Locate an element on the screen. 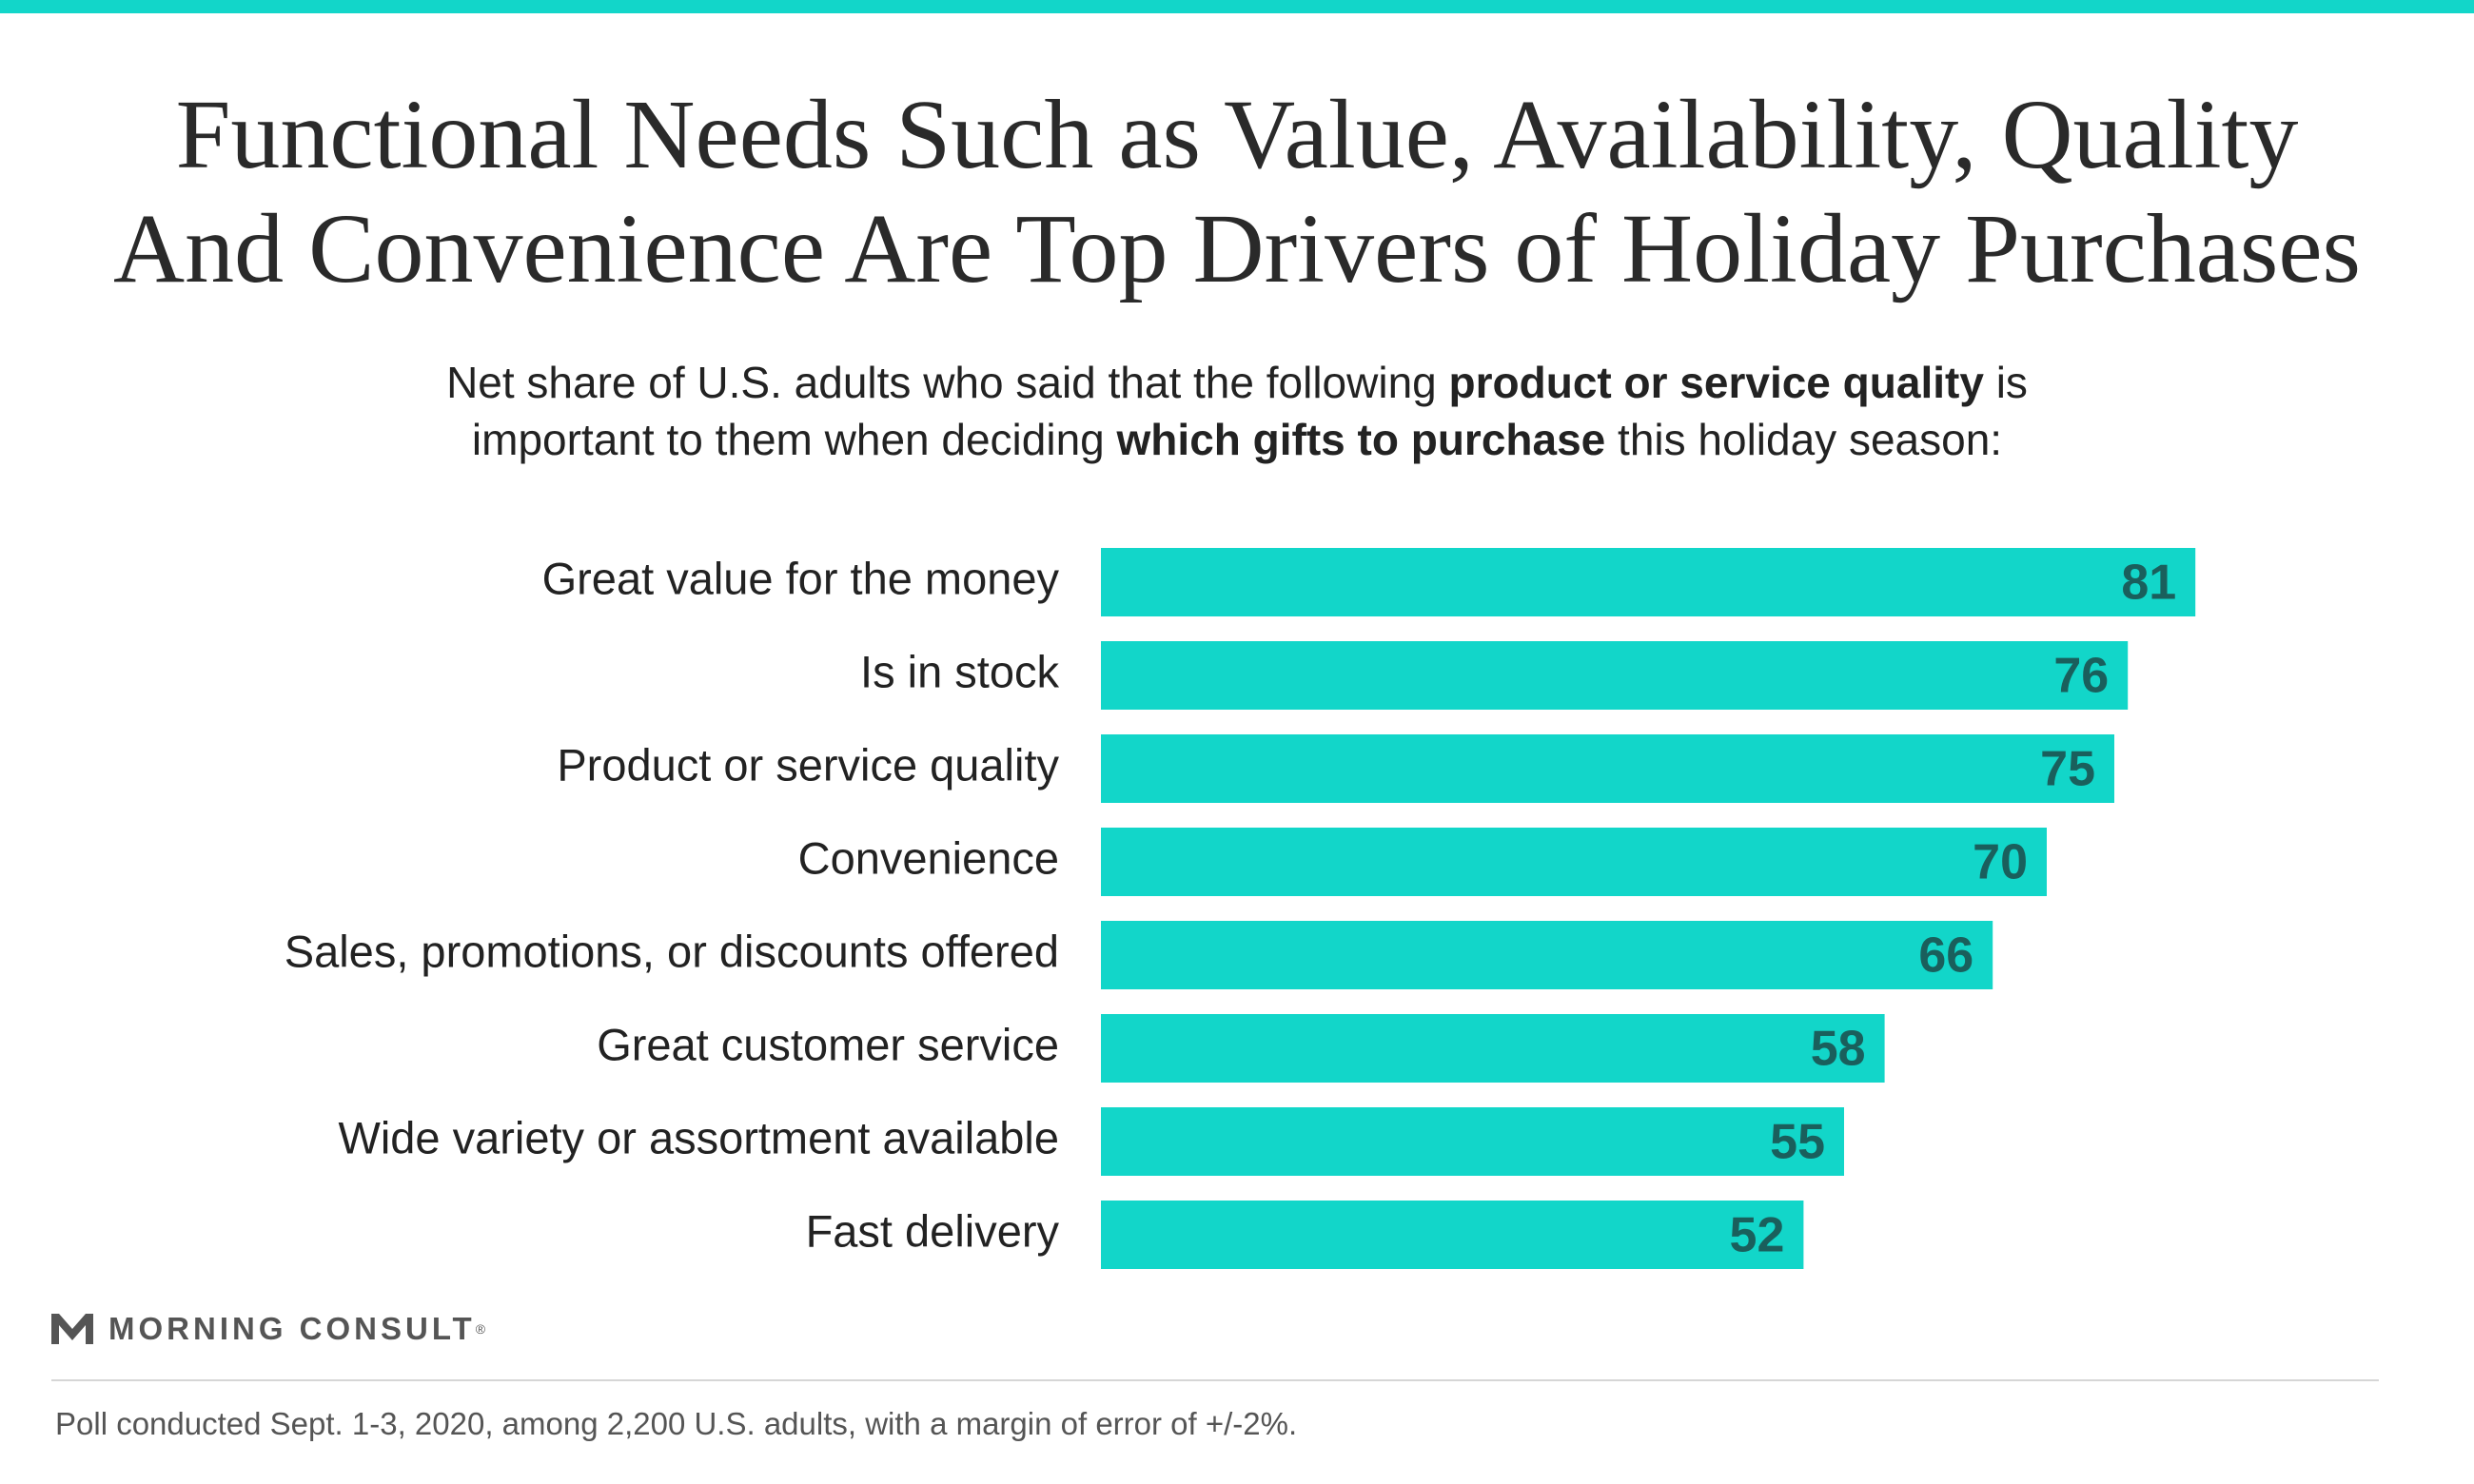 The height and width of the screenshot is (1484, 2474). subtitle-emphasis: which gifts to purchase is located at coordinates (1361, 439).